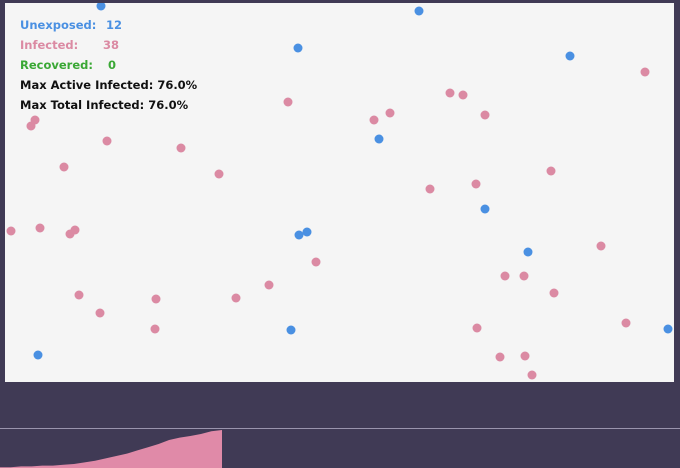  I want to click on recovered-count: 0, so click(112, 65).